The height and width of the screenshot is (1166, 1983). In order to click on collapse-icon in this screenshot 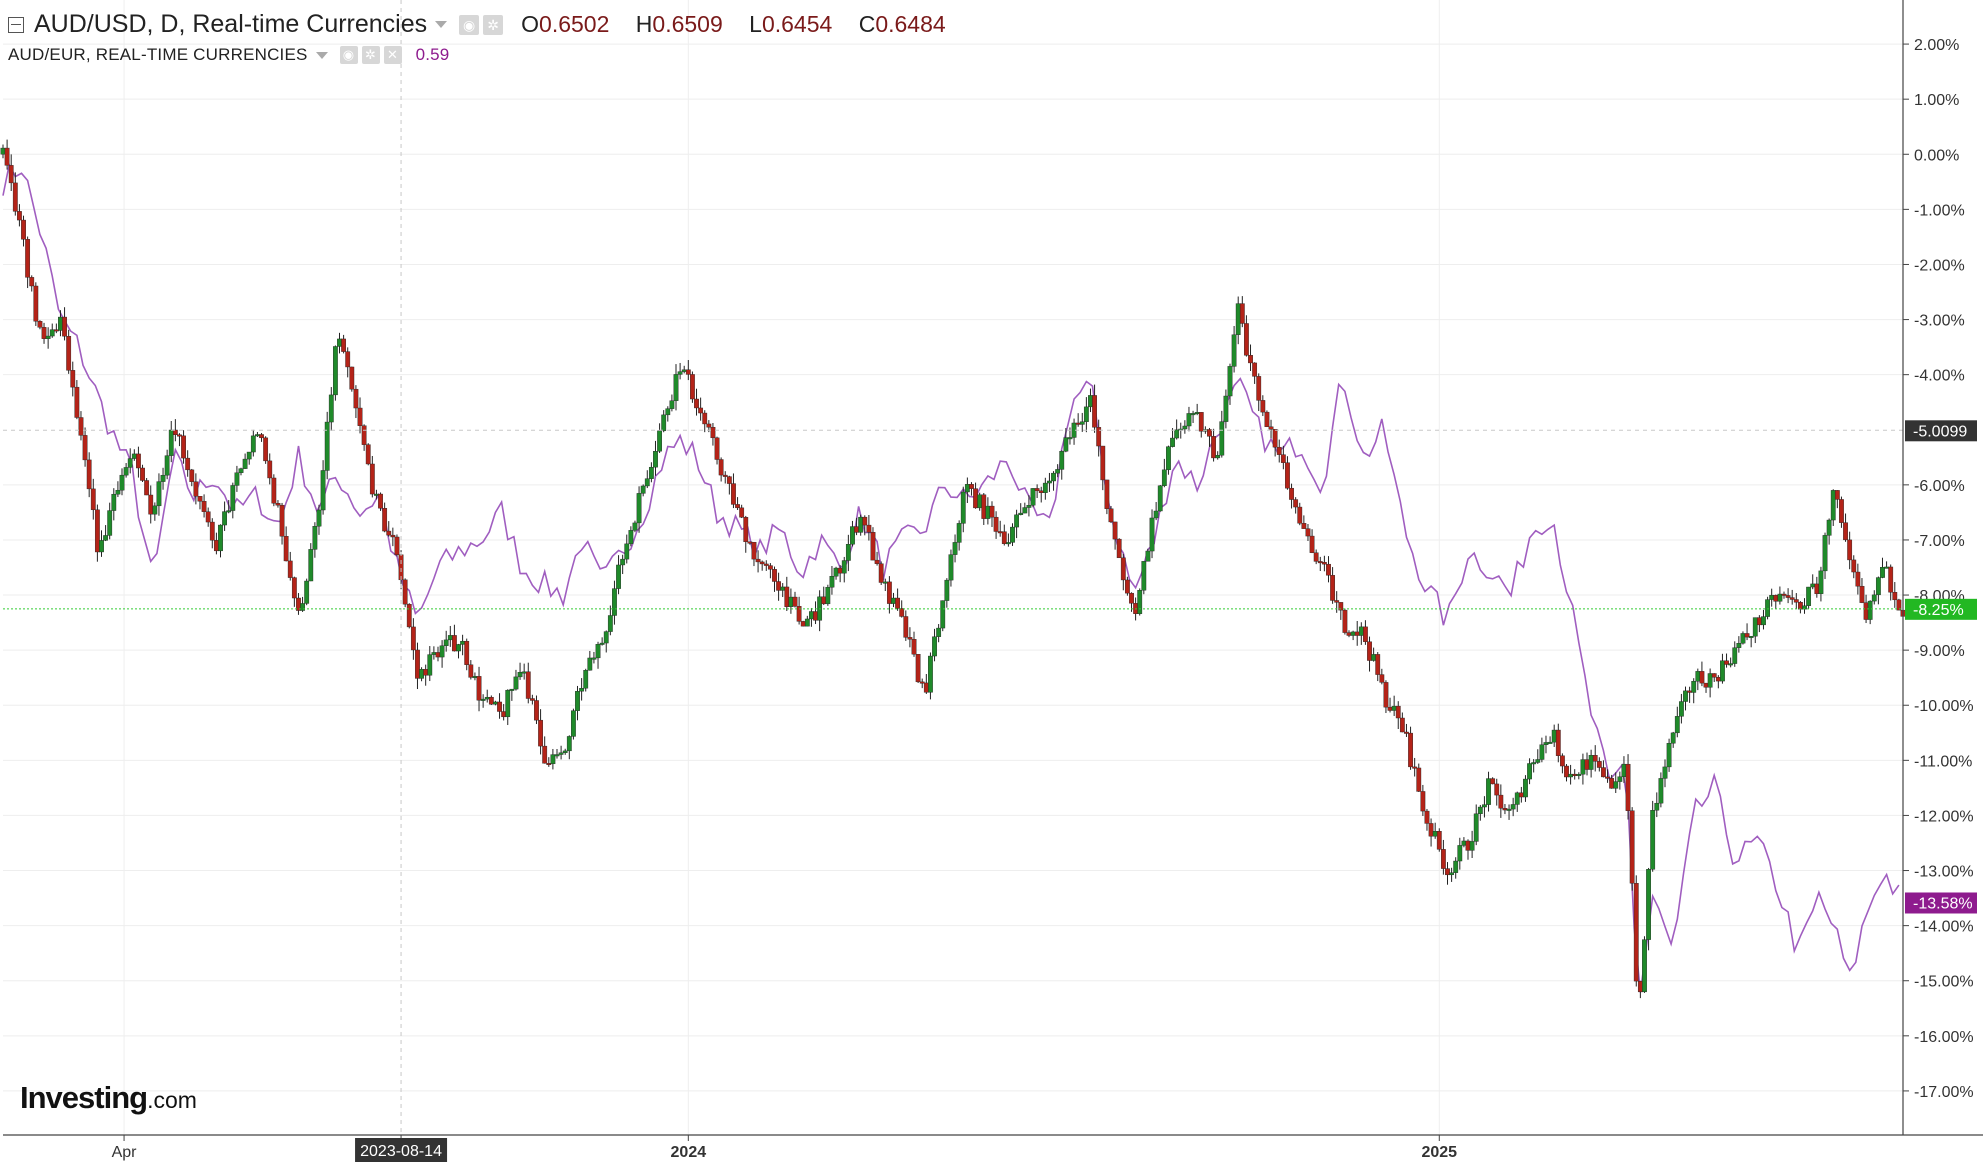, I will do `click(16, 24)`.